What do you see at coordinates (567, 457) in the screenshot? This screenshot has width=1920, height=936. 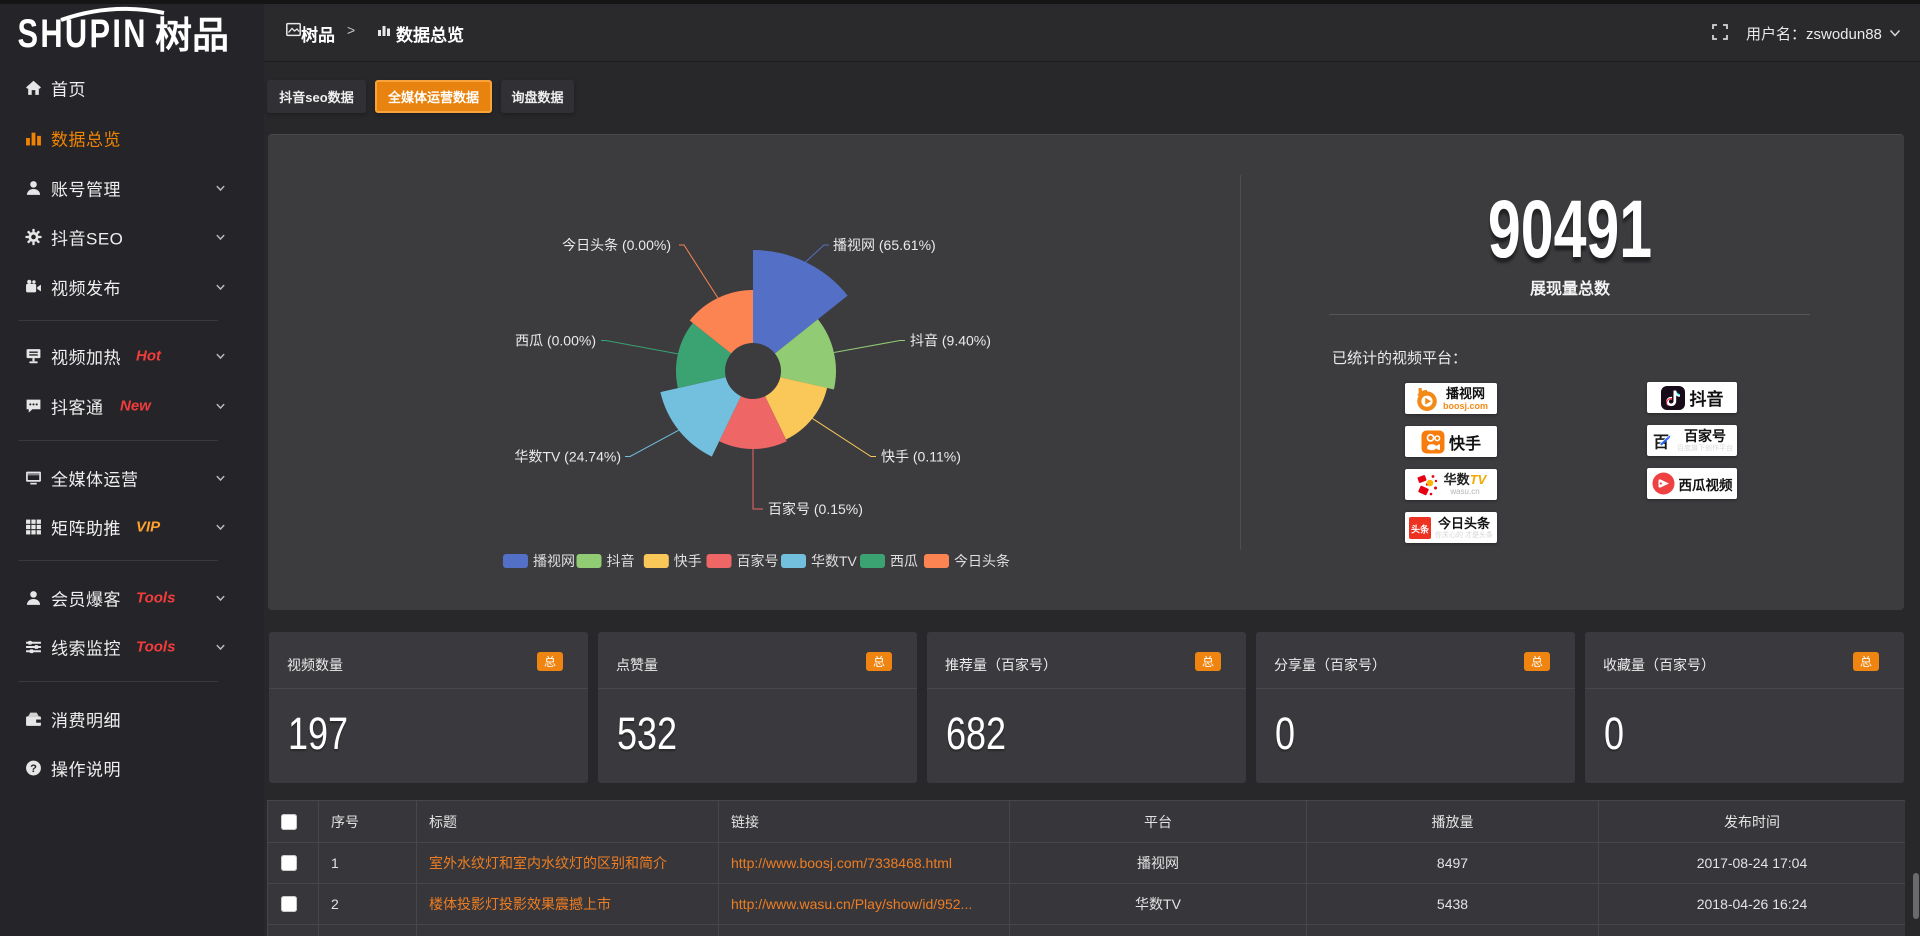 I see `svg-text: 华数TV (24.74%)` at bounding box center [567, 457].